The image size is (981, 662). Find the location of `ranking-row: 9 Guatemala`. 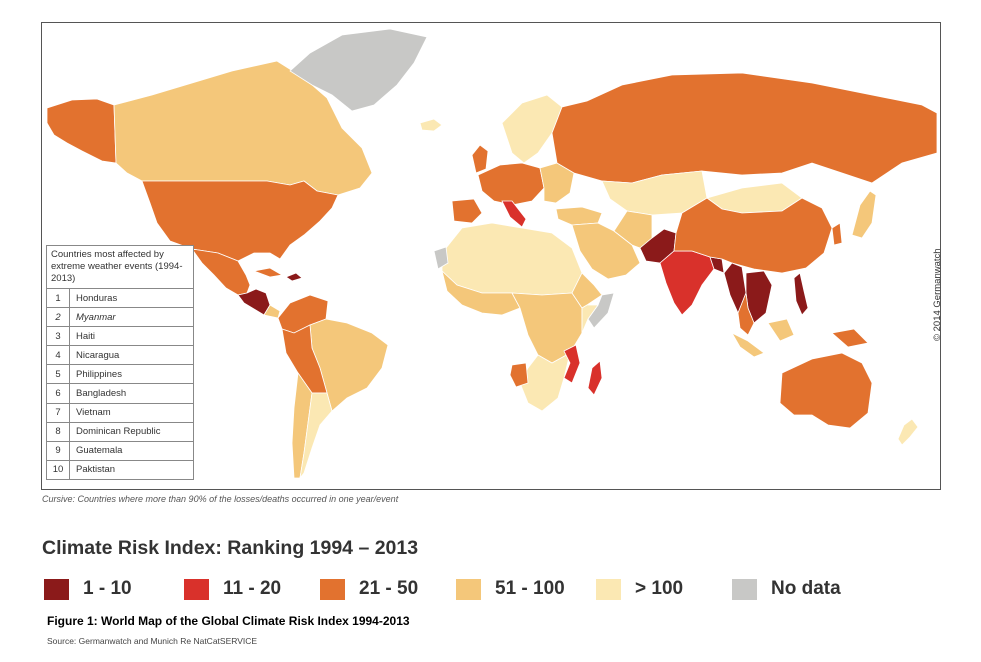

ranking-row: 9 Guatemala is located at coordinates (120, 450).